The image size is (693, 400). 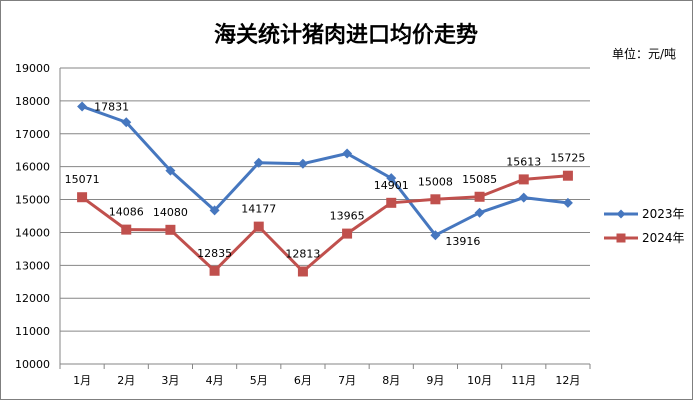 I want to click on y-tick-label: 19000, so click(x=32, y=68).